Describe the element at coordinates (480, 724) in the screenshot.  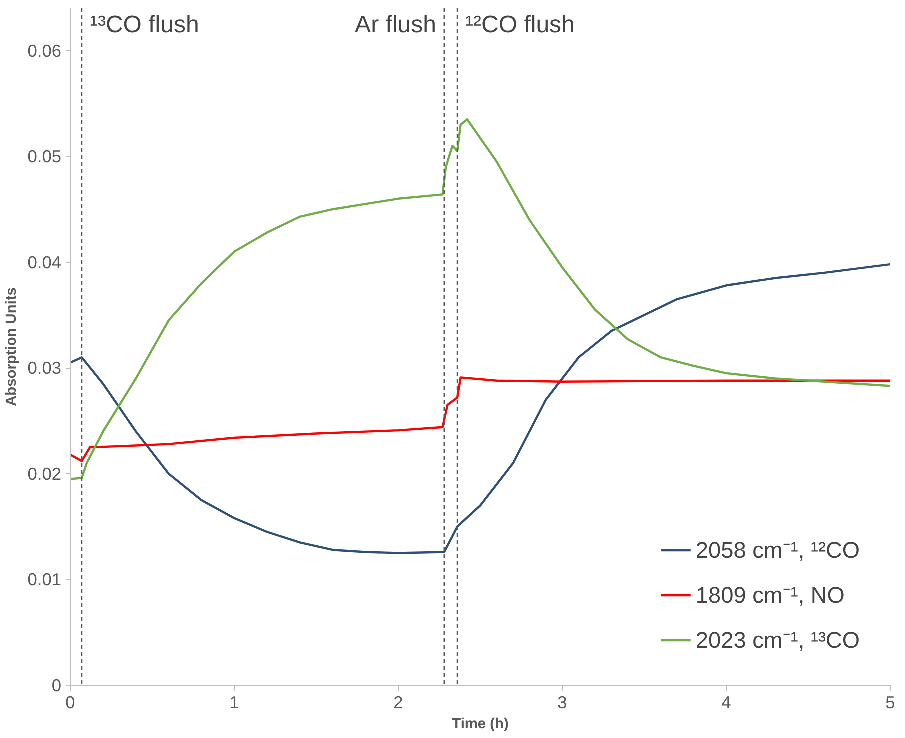
I see `x-axis-title: Time (h)` at that location.